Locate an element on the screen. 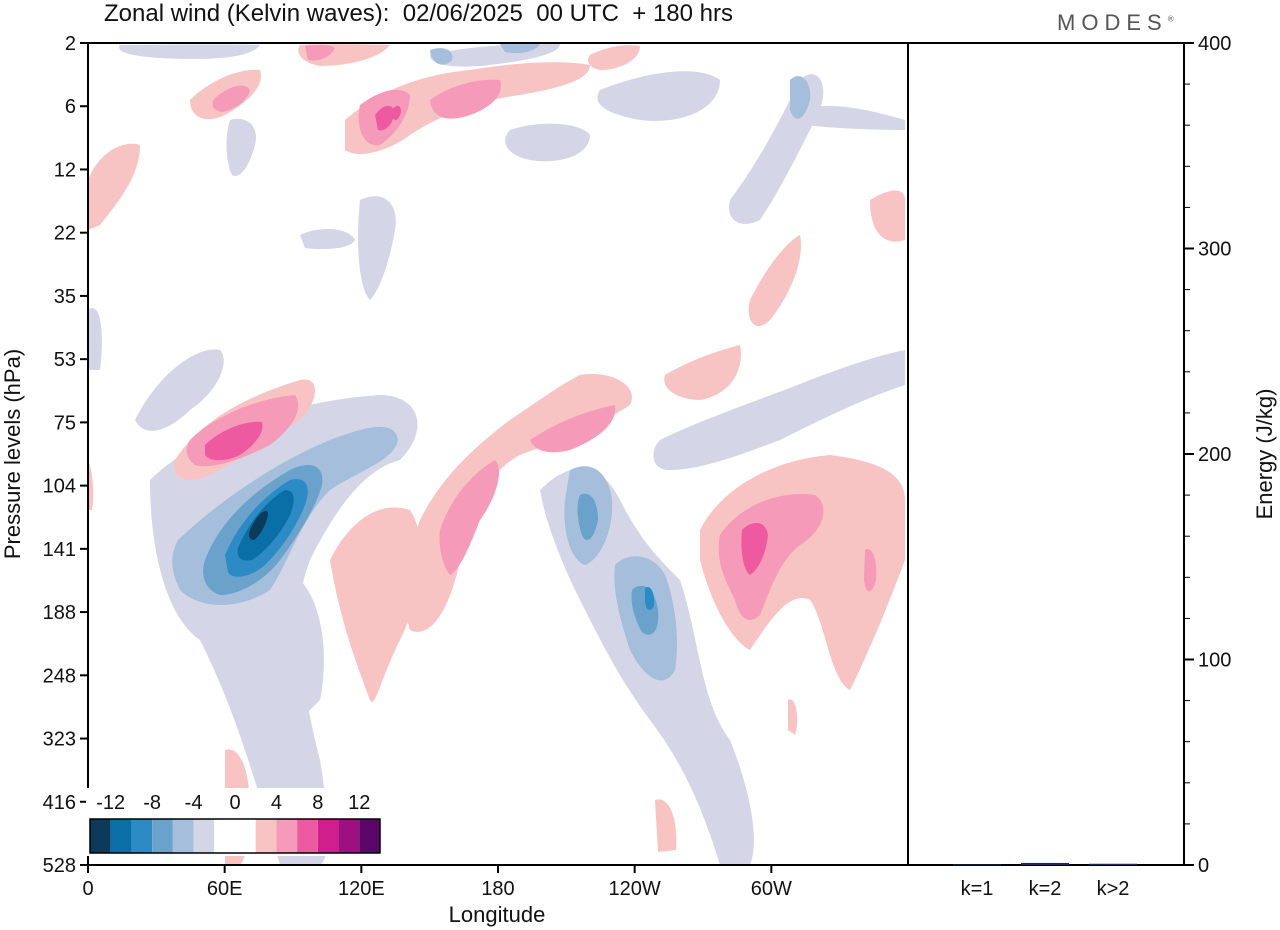 The height and width of the screenshot is (930, 1280). energy-axis-label: Energy (J/kg) is located at coordinates (1264, 454).